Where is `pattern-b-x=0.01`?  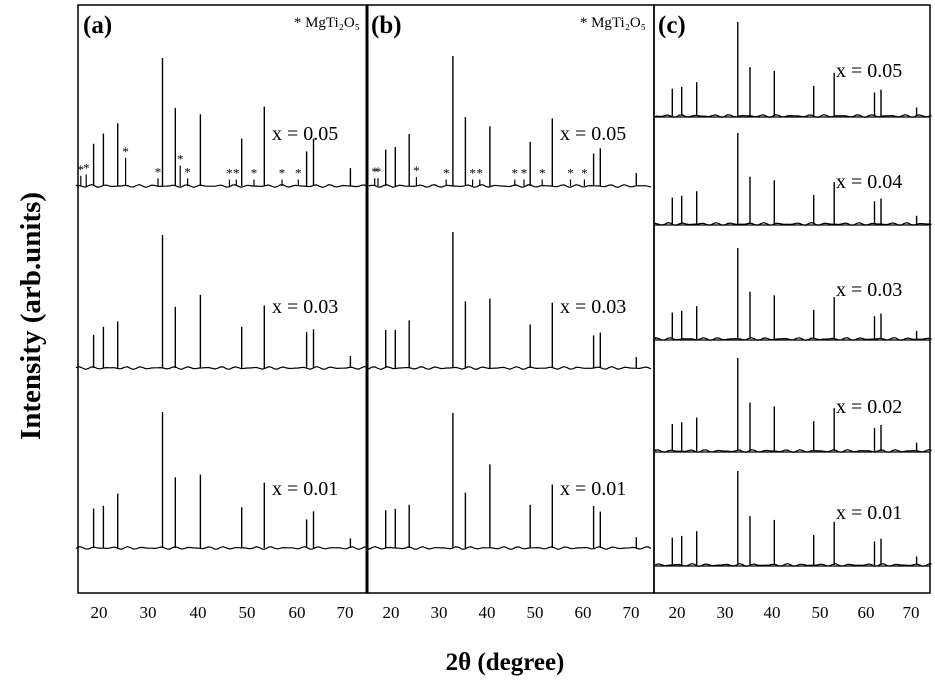
pattern-b-x=0.01 is located at coordinates (510, 482).